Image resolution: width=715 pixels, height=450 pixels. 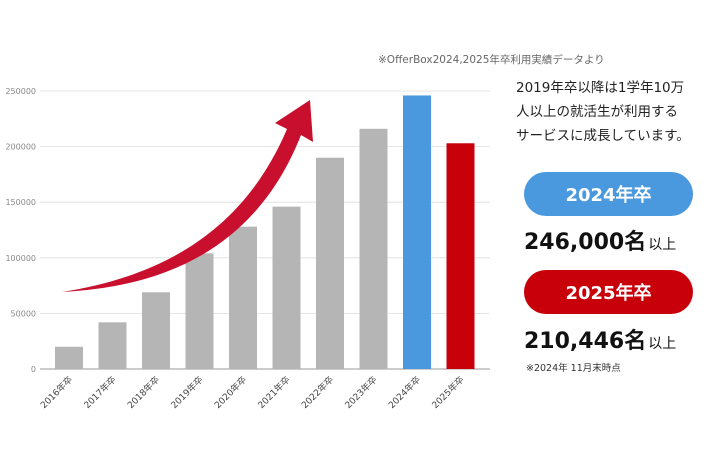 What do you see at coordinates (600, 88) in the screenshot?
I see `headline-line-1: 2019年卒以降は1学年10万` at bounding box center [600, 88].